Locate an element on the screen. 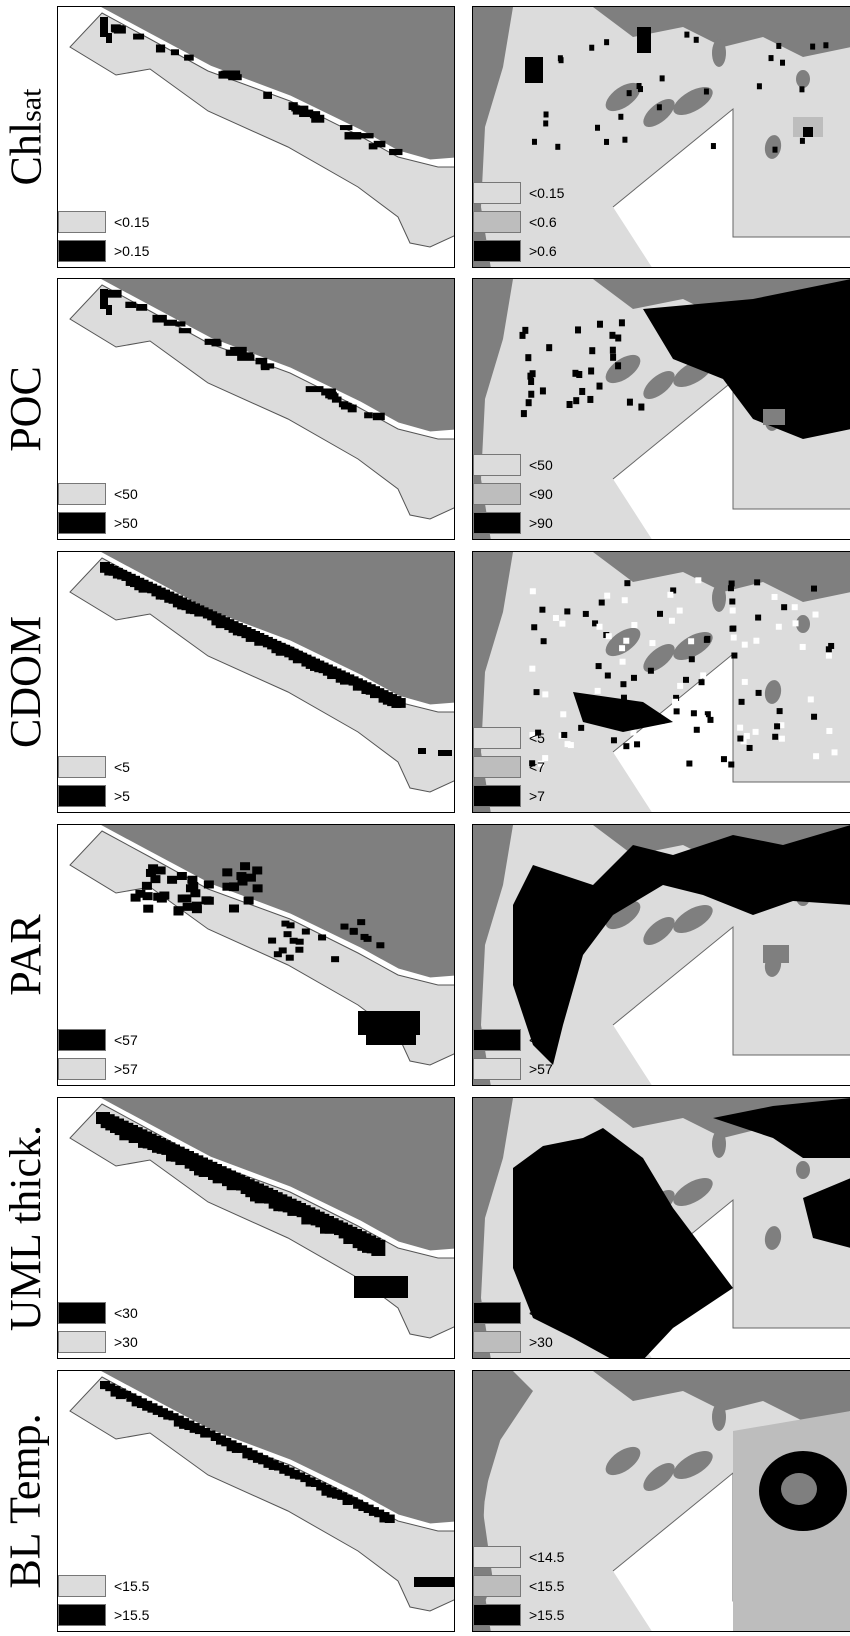 The image size is (850, 1636). legend-item: <5 is located at coordinates (94, 767).